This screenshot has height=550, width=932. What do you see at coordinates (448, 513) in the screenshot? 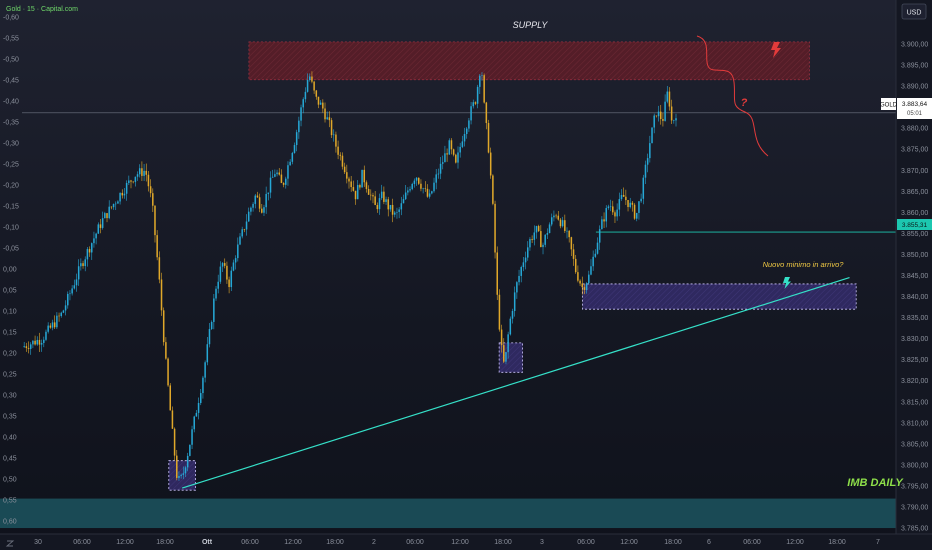
I see `zone-imb-daily` at bounding box center [448, 513].